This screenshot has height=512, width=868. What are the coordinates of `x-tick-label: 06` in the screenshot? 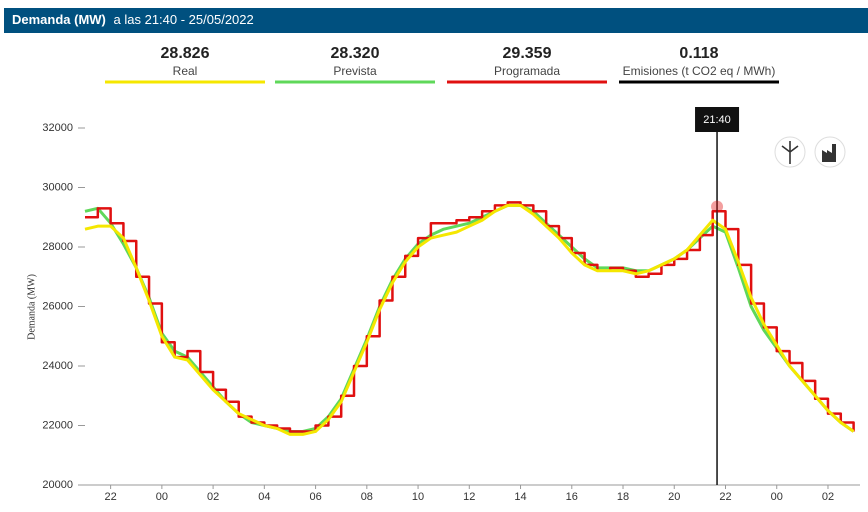 It's located at (315, 497).